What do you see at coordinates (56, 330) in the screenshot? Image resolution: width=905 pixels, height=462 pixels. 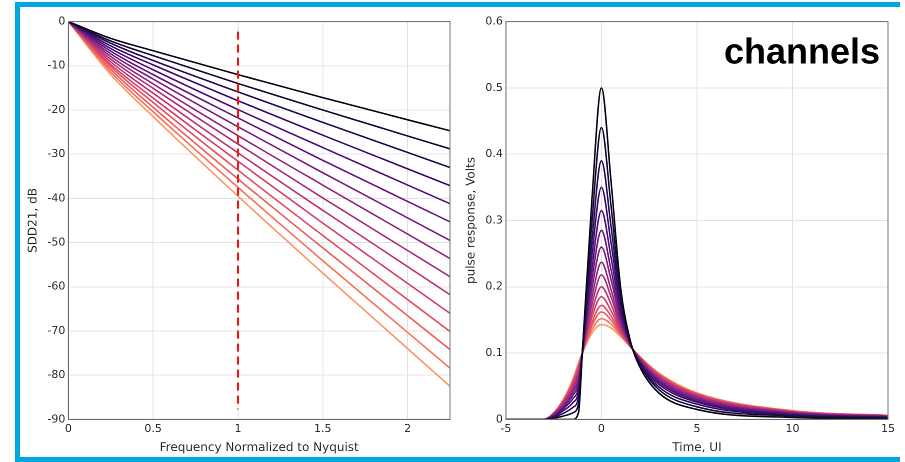 I see `y-tick-label: -70` at bounding box center [56, 330].